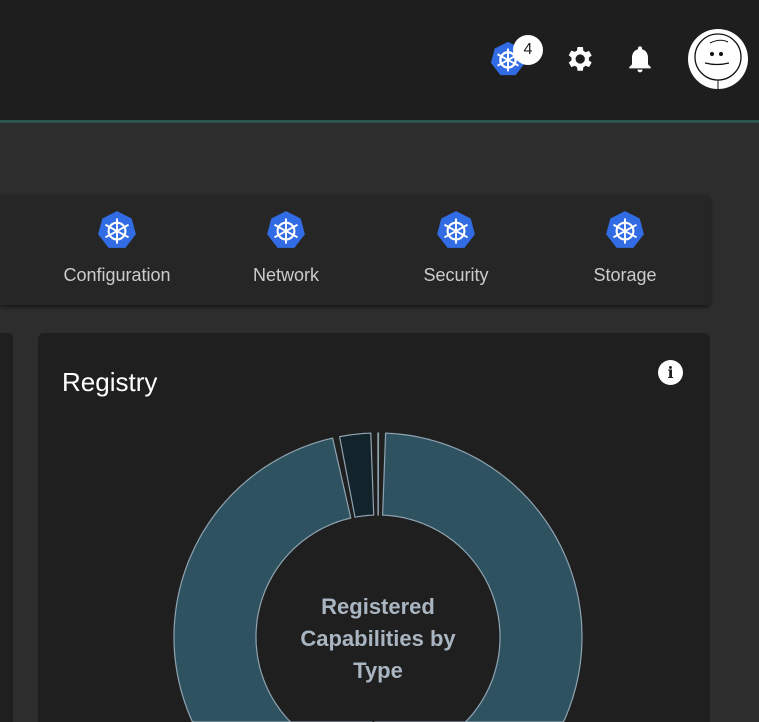 Image resolution: width=759 pixels, height=722 pixels. What do you see at coordinates (117, 275) in the screenshot?
I see `tab-label: Configuration` at bounding box center [117, 275].